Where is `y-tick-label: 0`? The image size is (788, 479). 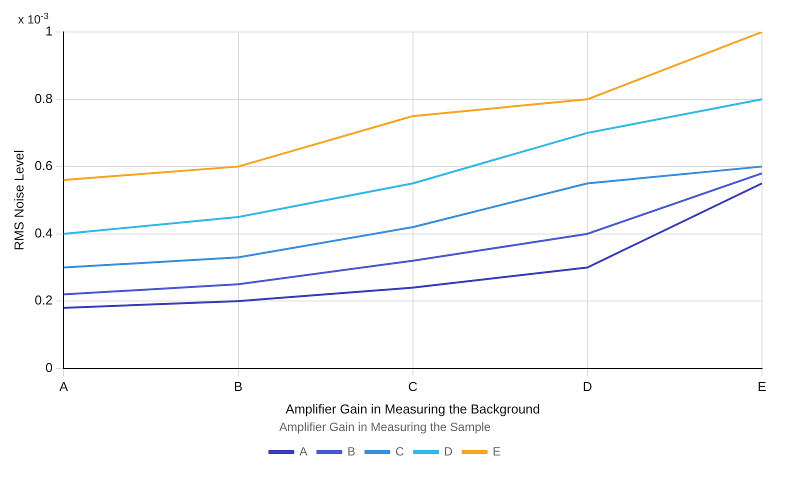
y-tick-label: 0 is located at coordinates (49, 367).